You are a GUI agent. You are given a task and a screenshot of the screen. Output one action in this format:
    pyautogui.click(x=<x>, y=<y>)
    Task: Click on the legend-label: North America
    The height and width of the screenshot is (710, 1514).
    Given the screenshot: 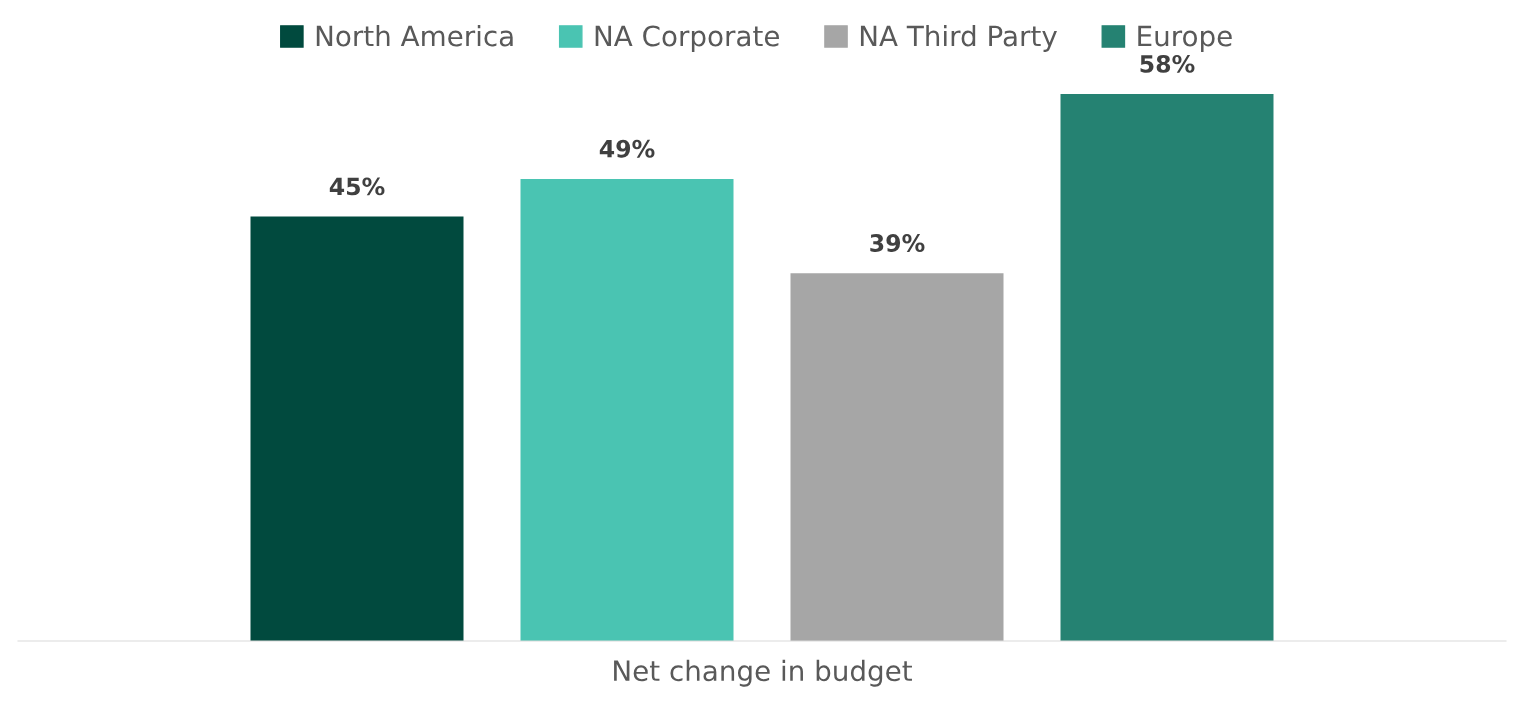 What is the action you would take?
    pyautogui.click(x=414, y=36)
    